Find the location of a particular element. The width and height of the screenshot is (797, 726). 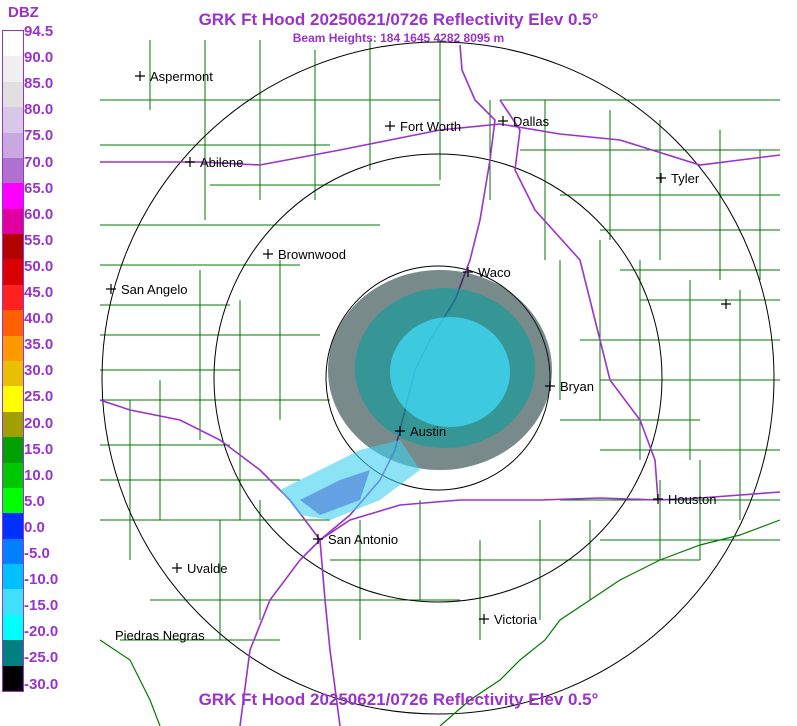

unlabeled-city-marker-icon is located at coordinates (726, 304).